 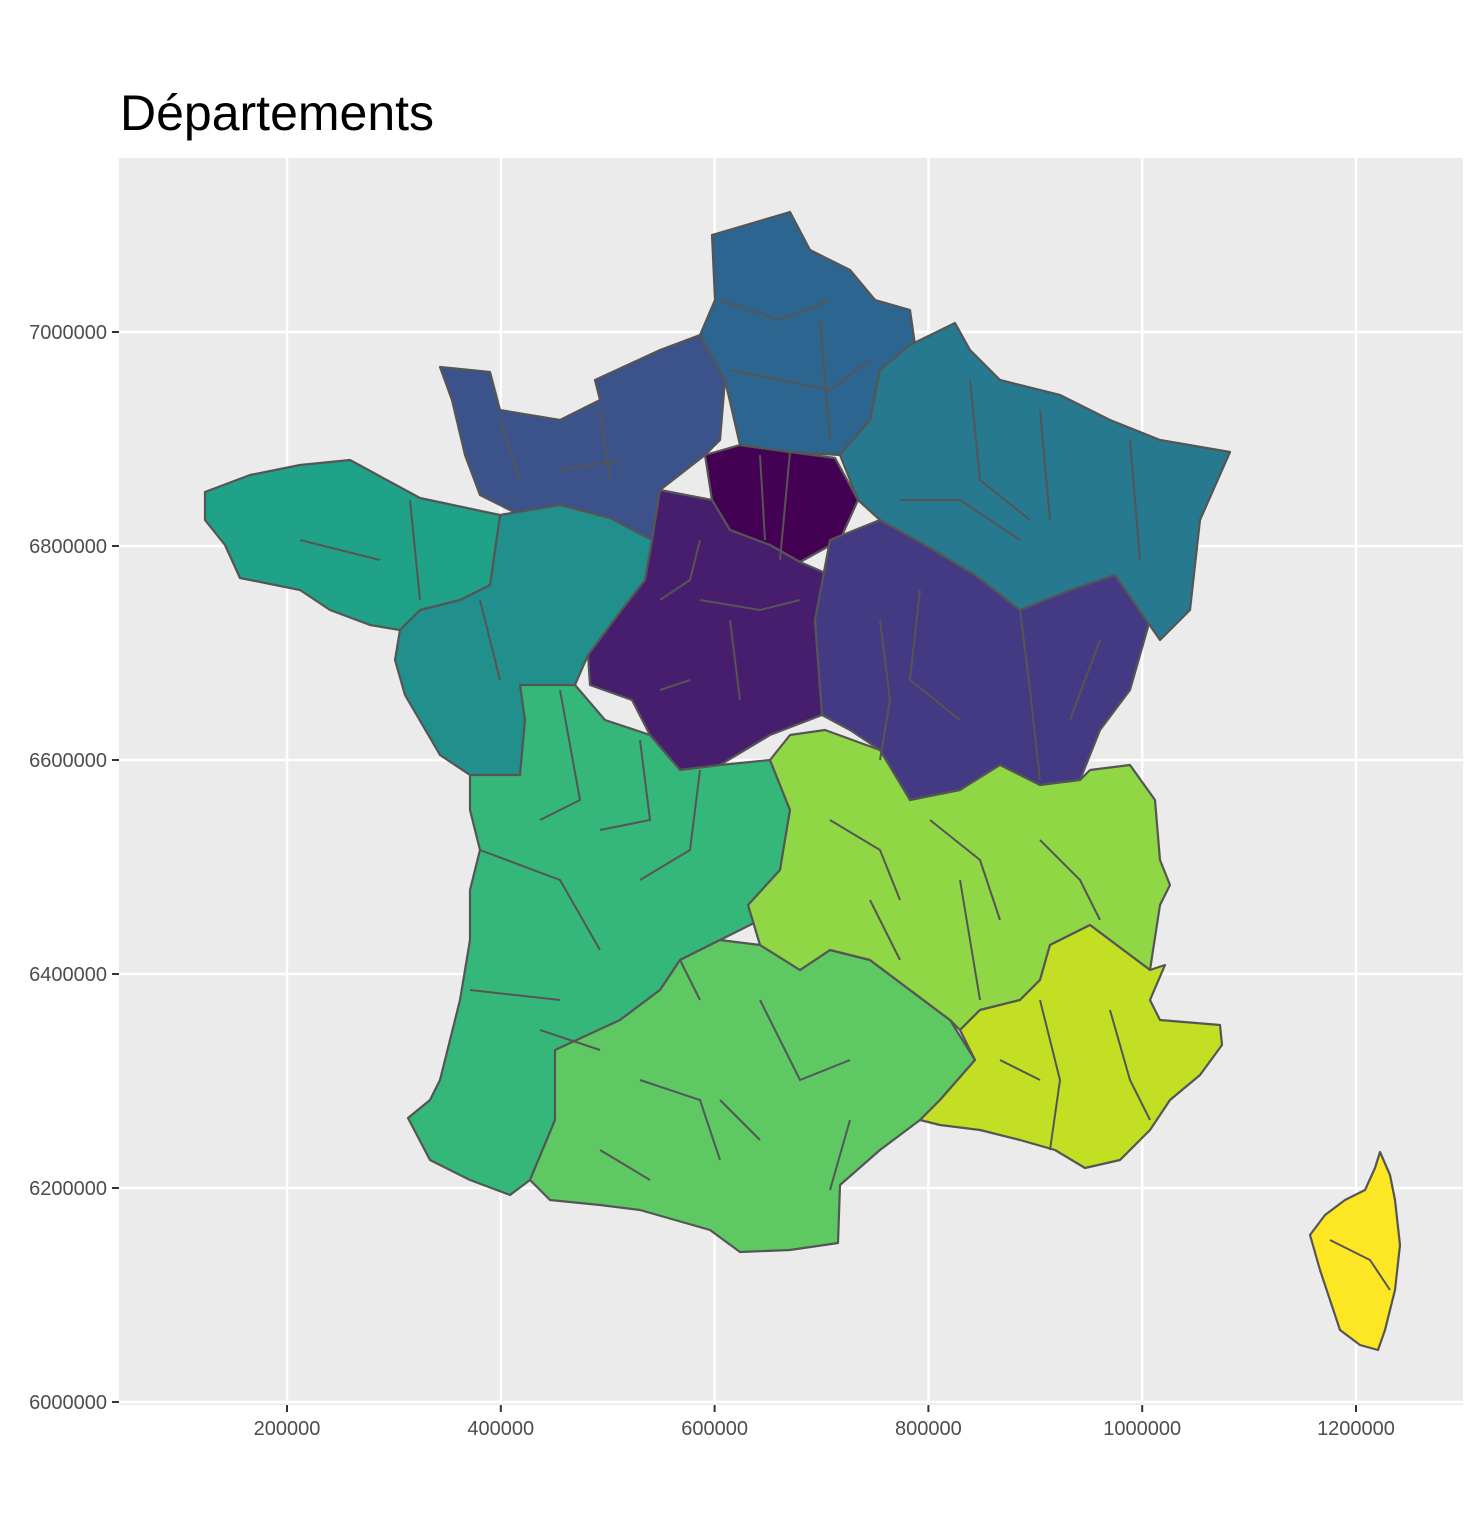 I want to click on y-tick-label-6400000: 6400000, so click(x=68, y=975).